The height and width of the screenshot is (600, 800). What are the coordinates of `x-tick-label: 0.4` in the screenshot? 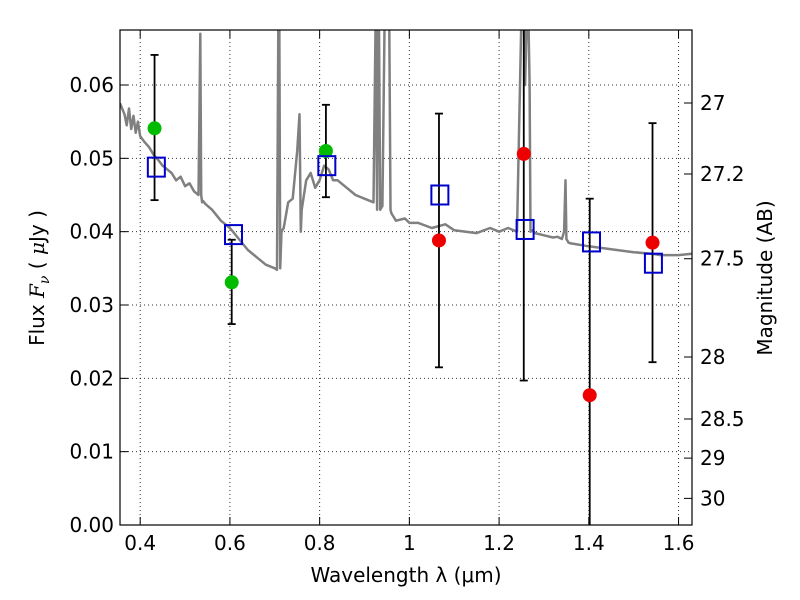 It's located at (140, 543).